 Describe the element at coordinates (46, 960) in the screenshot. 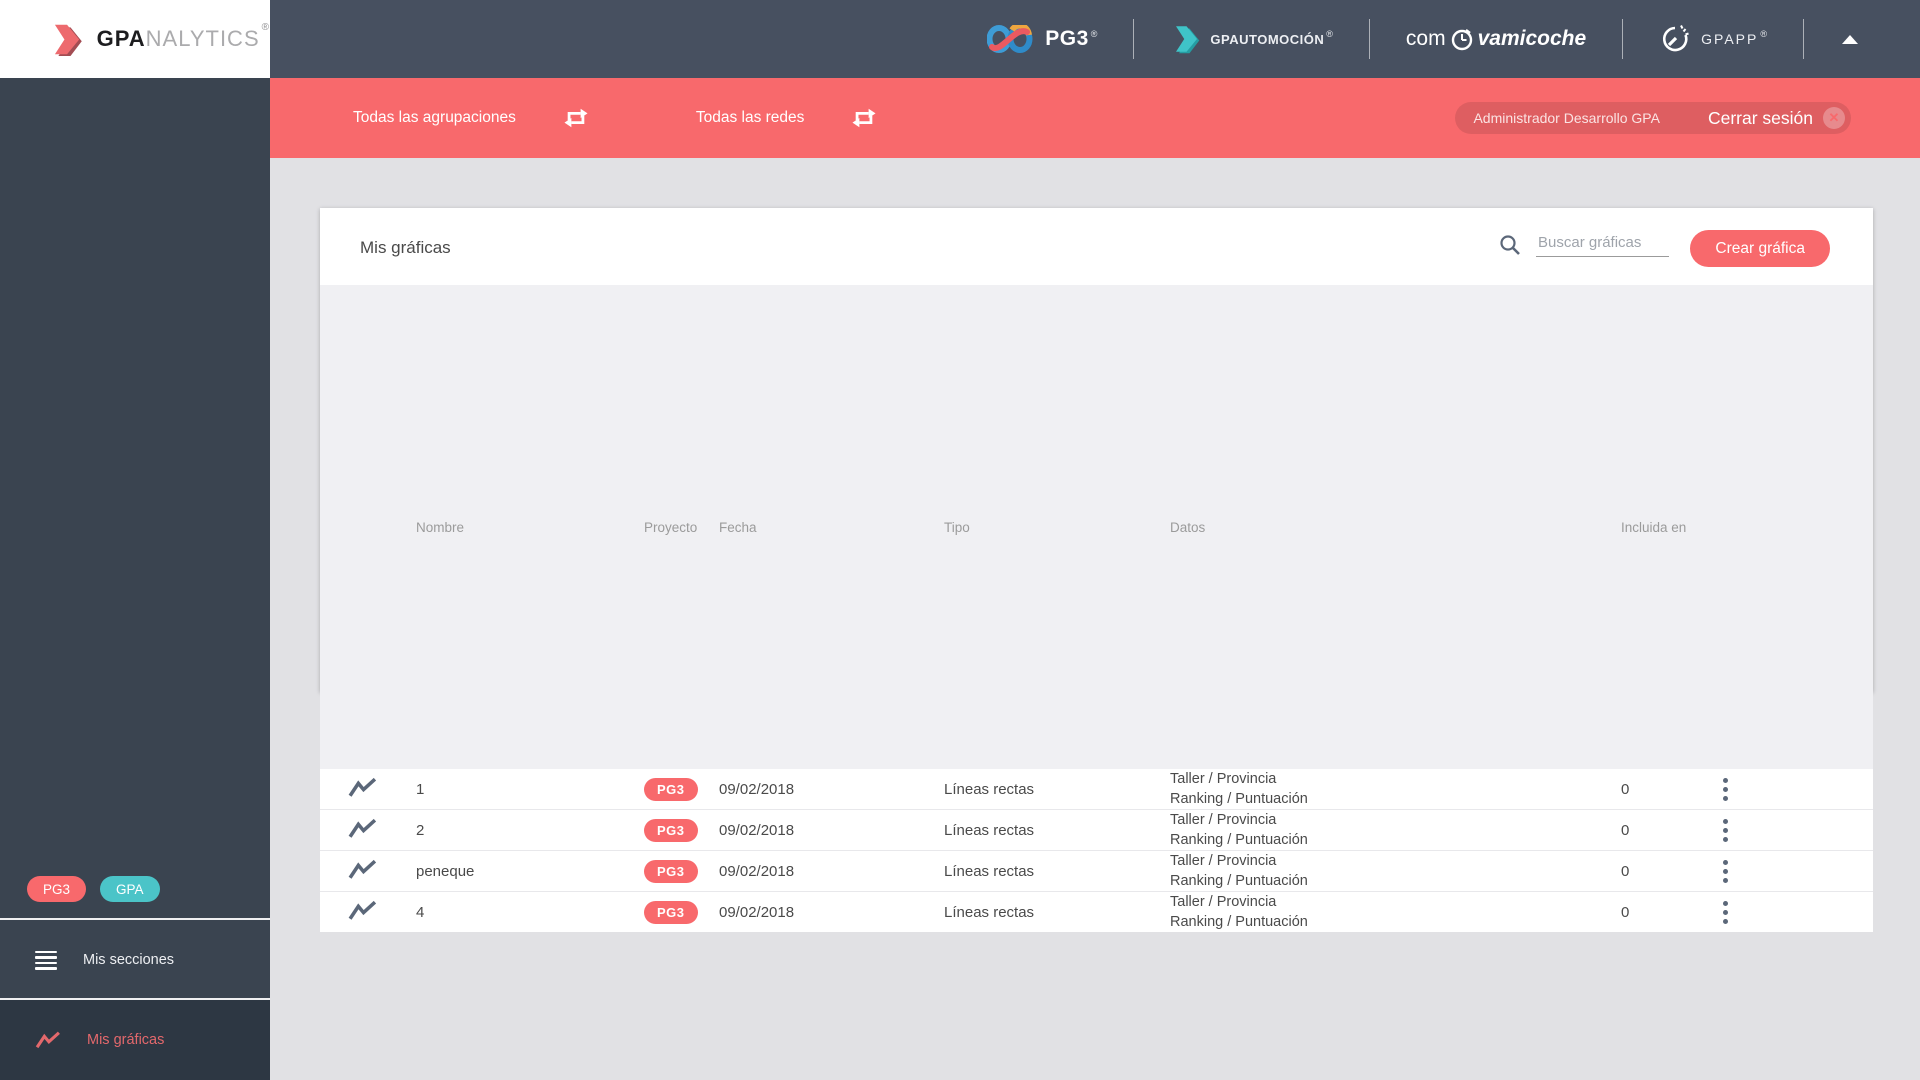

I see `menu-icon` at that location.